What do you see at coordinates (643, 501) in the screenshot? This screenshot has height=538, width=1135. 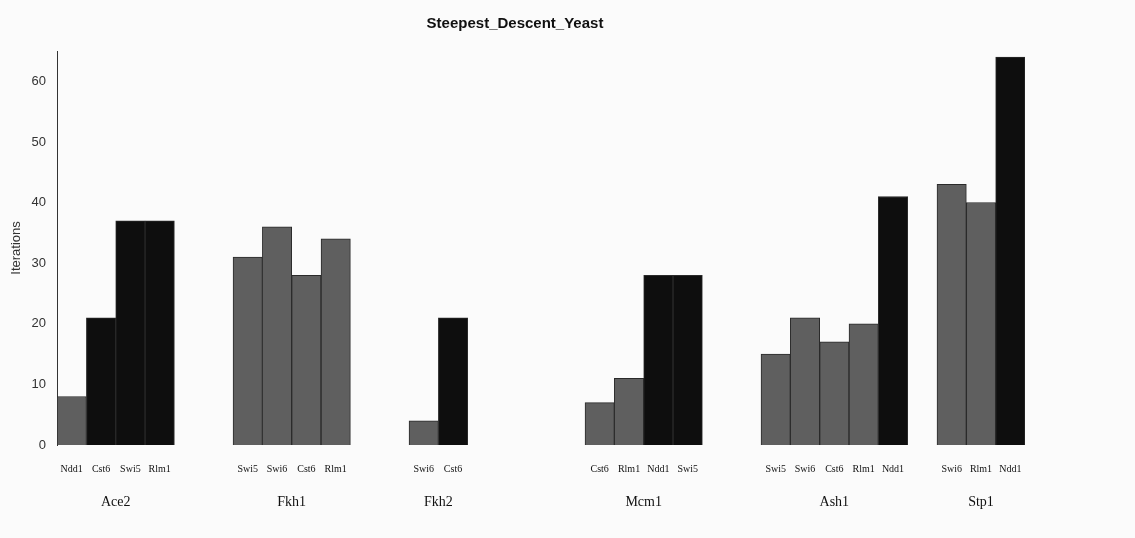 I see `text: Mcm1` at bounding box center [643, 501].